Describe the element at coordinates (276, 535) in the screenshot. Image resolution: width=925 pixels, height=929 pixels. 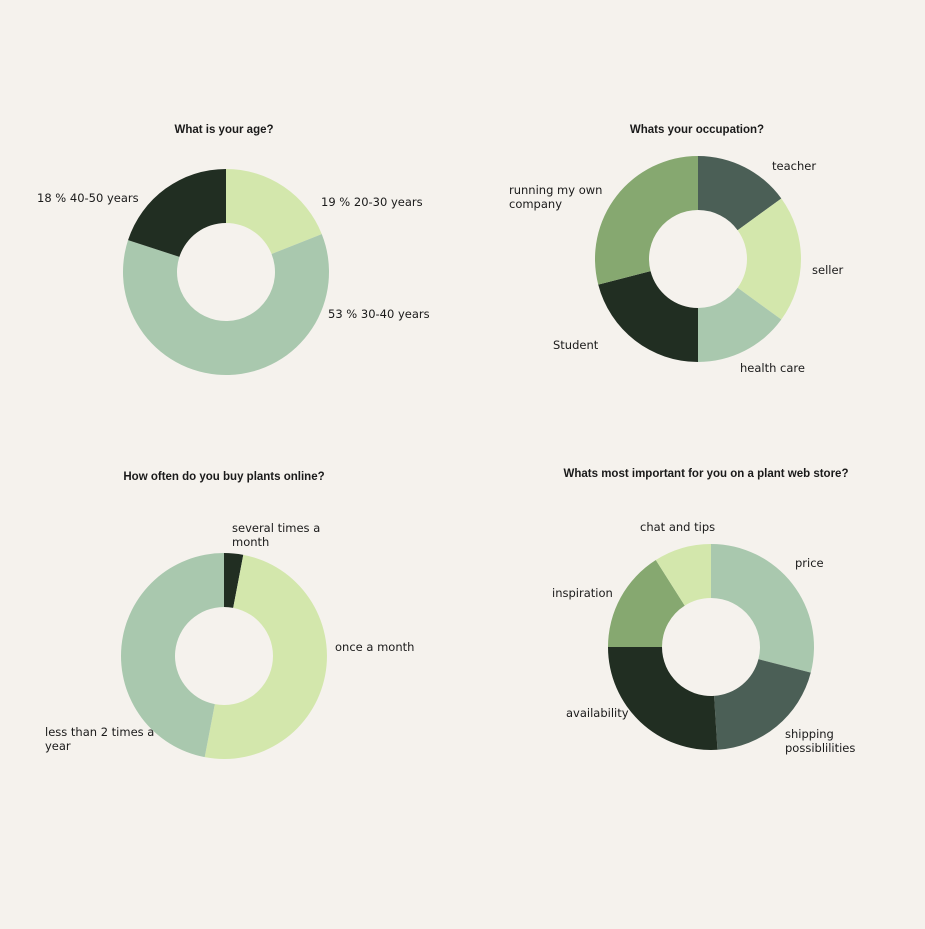
I see `slice-label: several times a month` at that location.